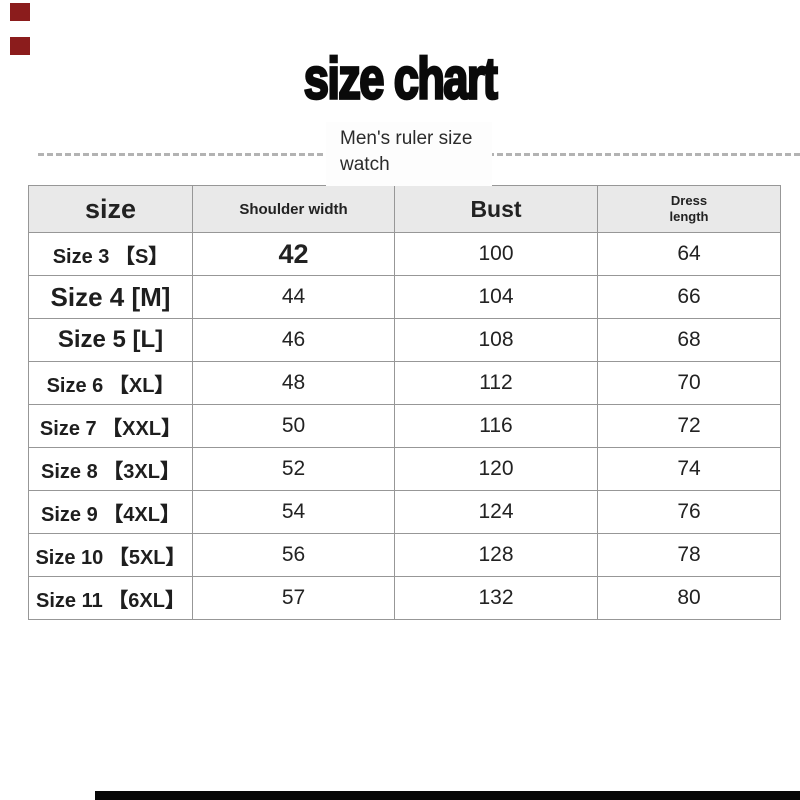 The width and height of the screenshot is (800, 800). What do you see at coordinates (689, 297) in the screenshot?
I see `dress-length-cell: 66` at bounding box center [689, 297].